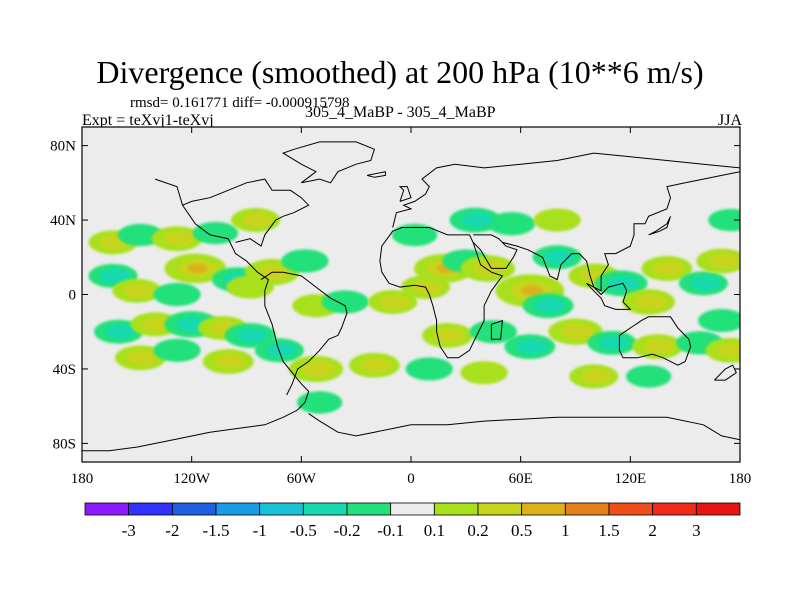 Image resolution: width=800 pixels, height=600 pixels. Describe the element at coordinates (434, 530) in the screenshot. I see `colorbar-label: 0.1` at that location.